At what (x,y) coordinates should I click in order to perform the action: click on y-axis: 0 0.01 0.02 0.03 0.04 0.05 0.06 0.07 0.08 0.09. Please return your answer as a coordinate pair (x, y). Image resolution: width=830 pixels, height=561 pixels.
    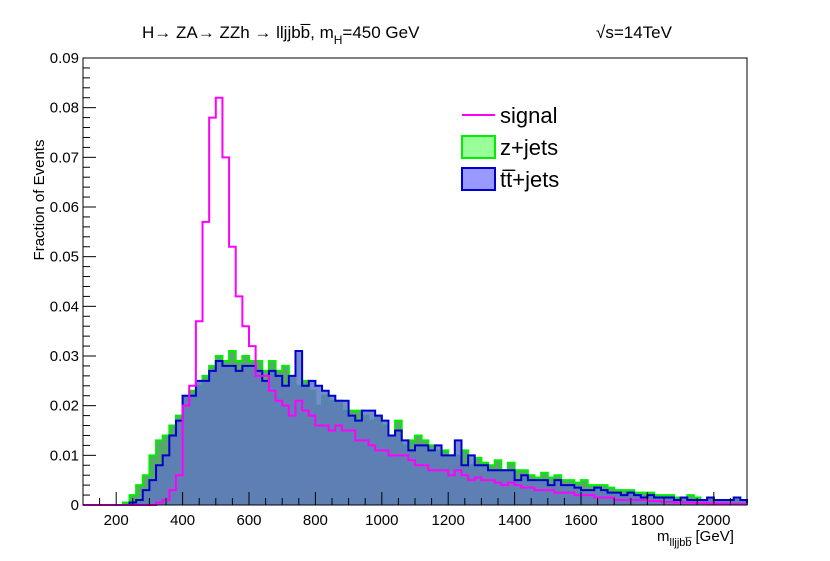
    Looking at the image, I should click on (73, 282).